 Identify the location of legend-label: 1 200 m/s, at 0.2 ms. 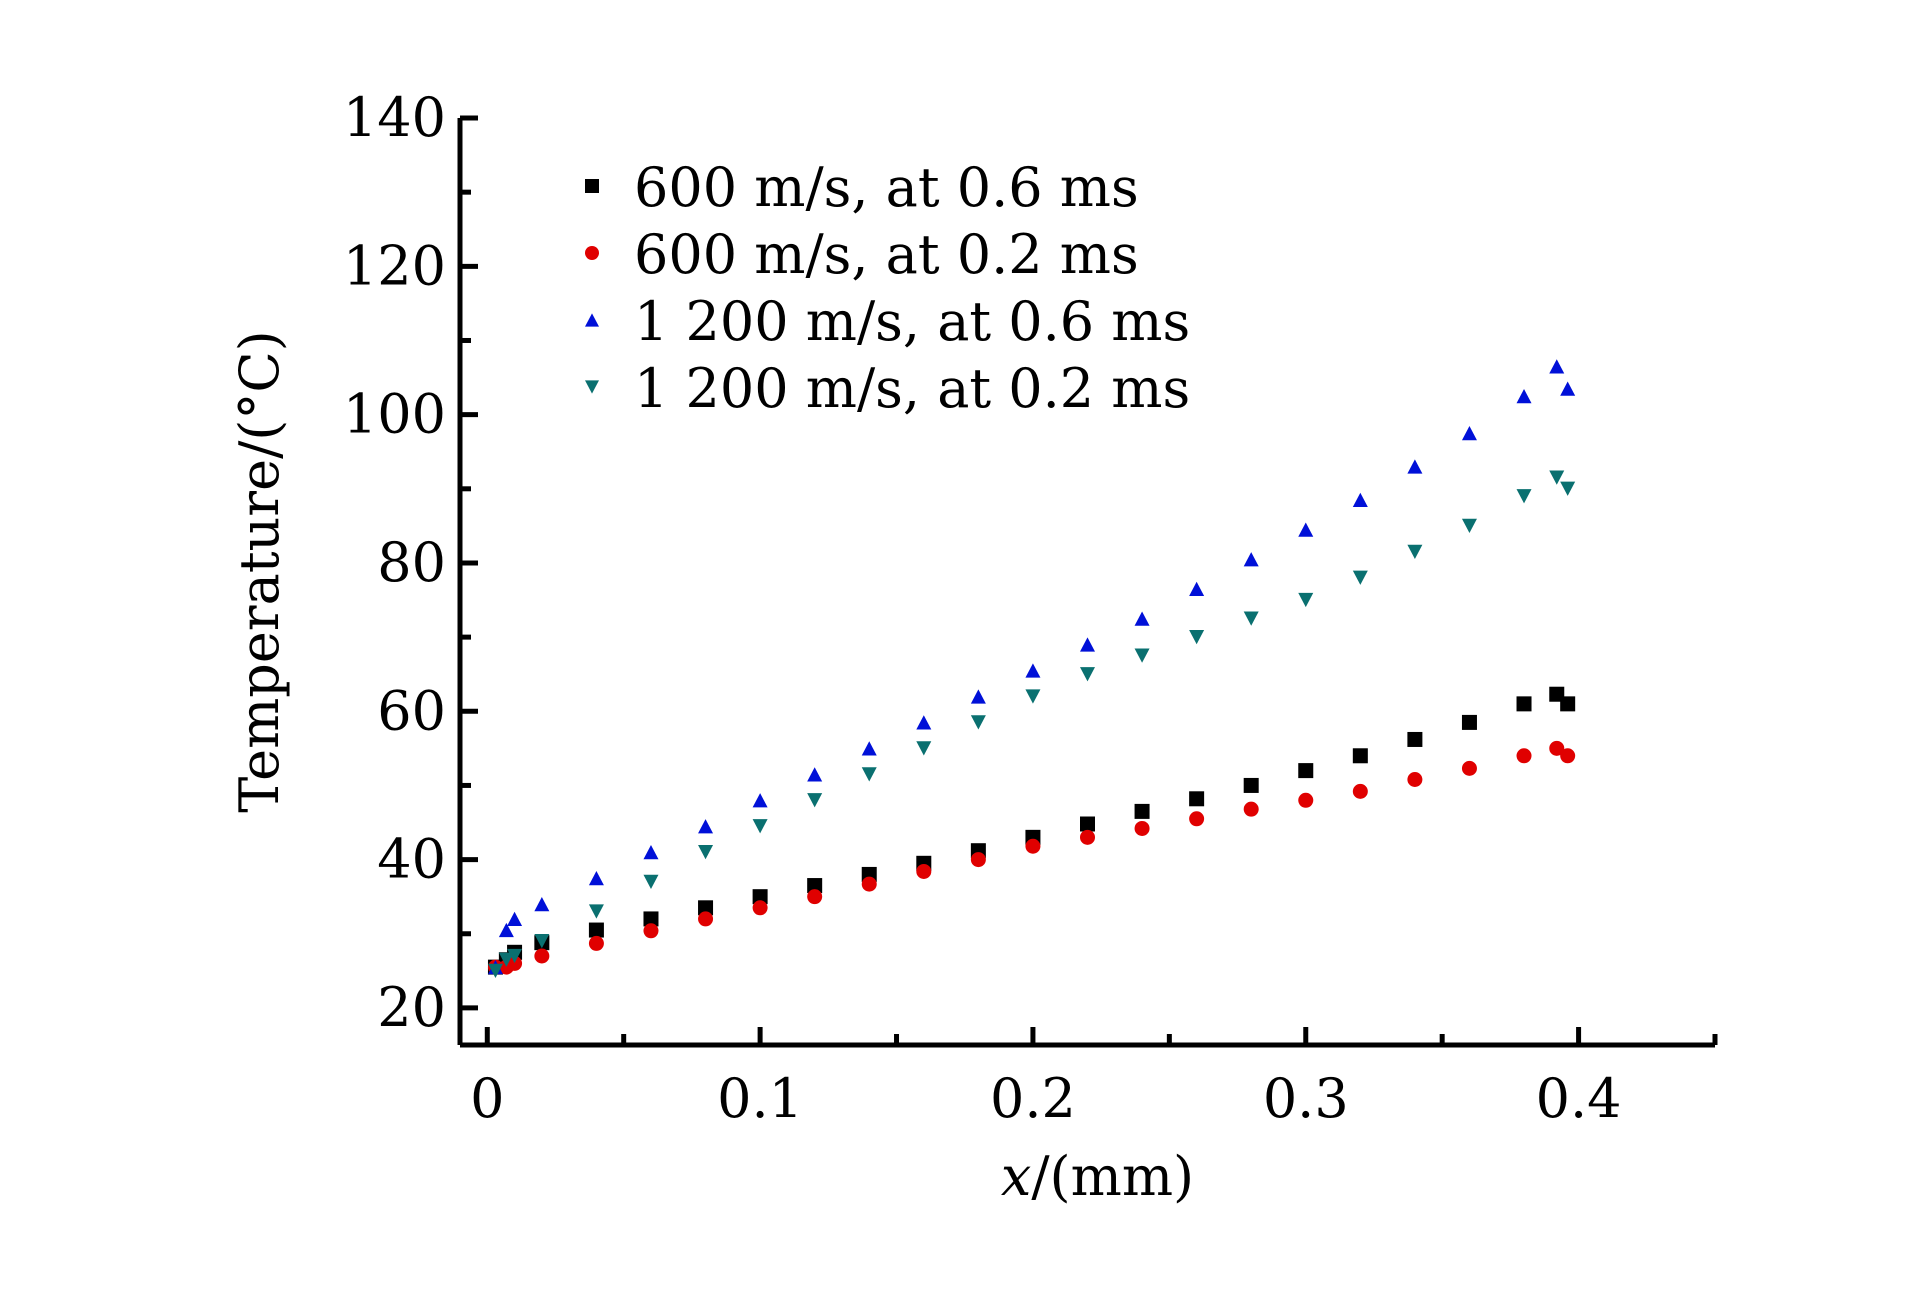
(912, 388).